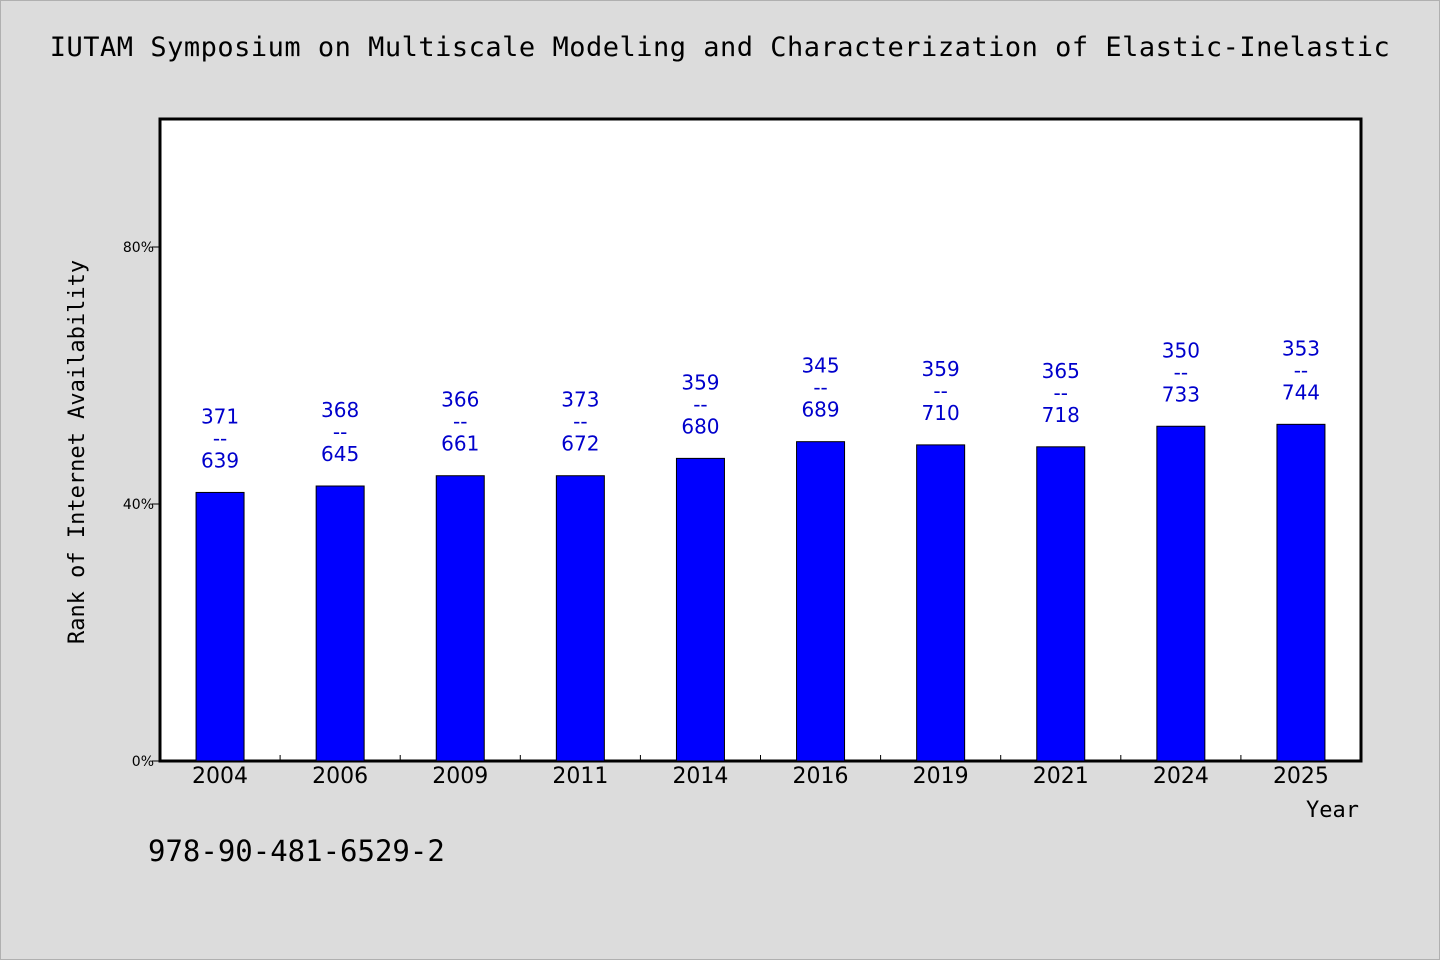 The width and height of the screenshot is (1440, 960). Describe the element at coordinates (1301, 776) in the screenshot. I see `x-tick-label: 2025` at that location.